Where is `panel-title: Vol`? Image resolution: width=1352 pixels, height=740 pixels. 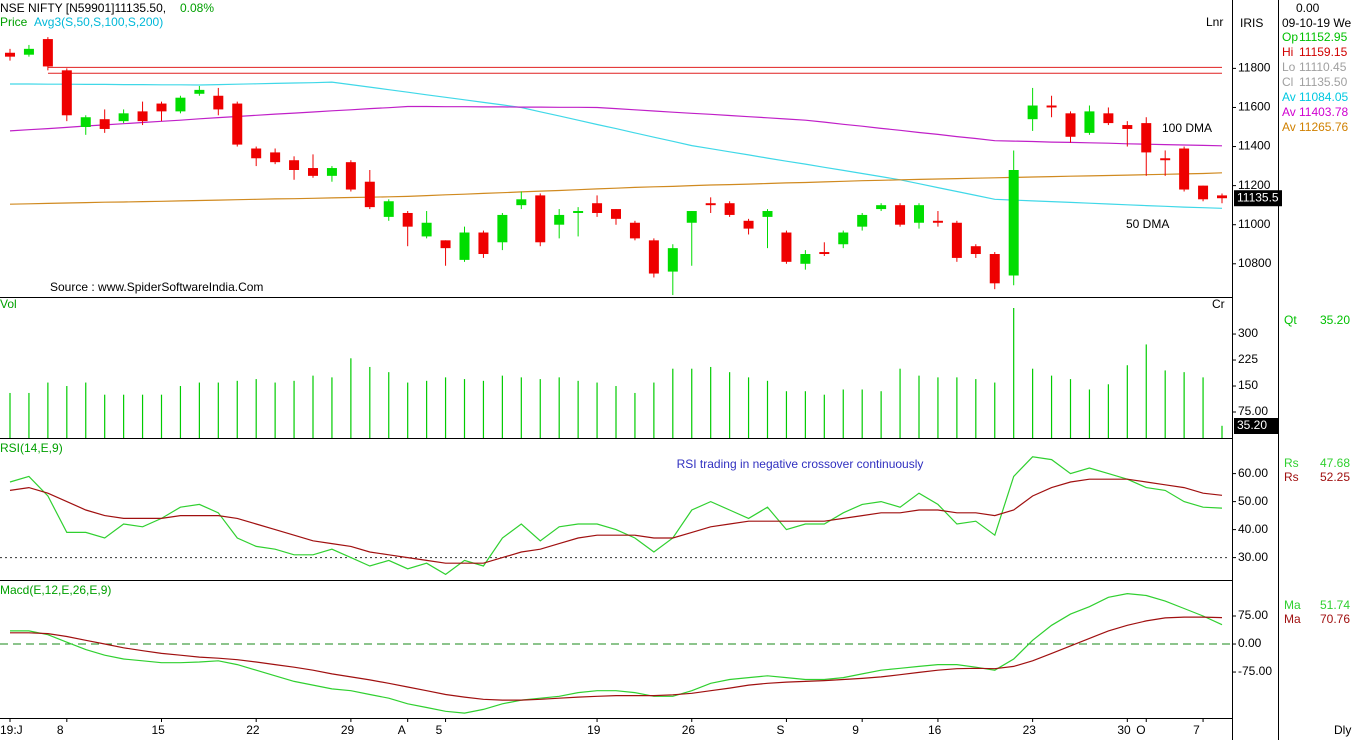 panel-title: Vol is located at coordinates (8, 304).